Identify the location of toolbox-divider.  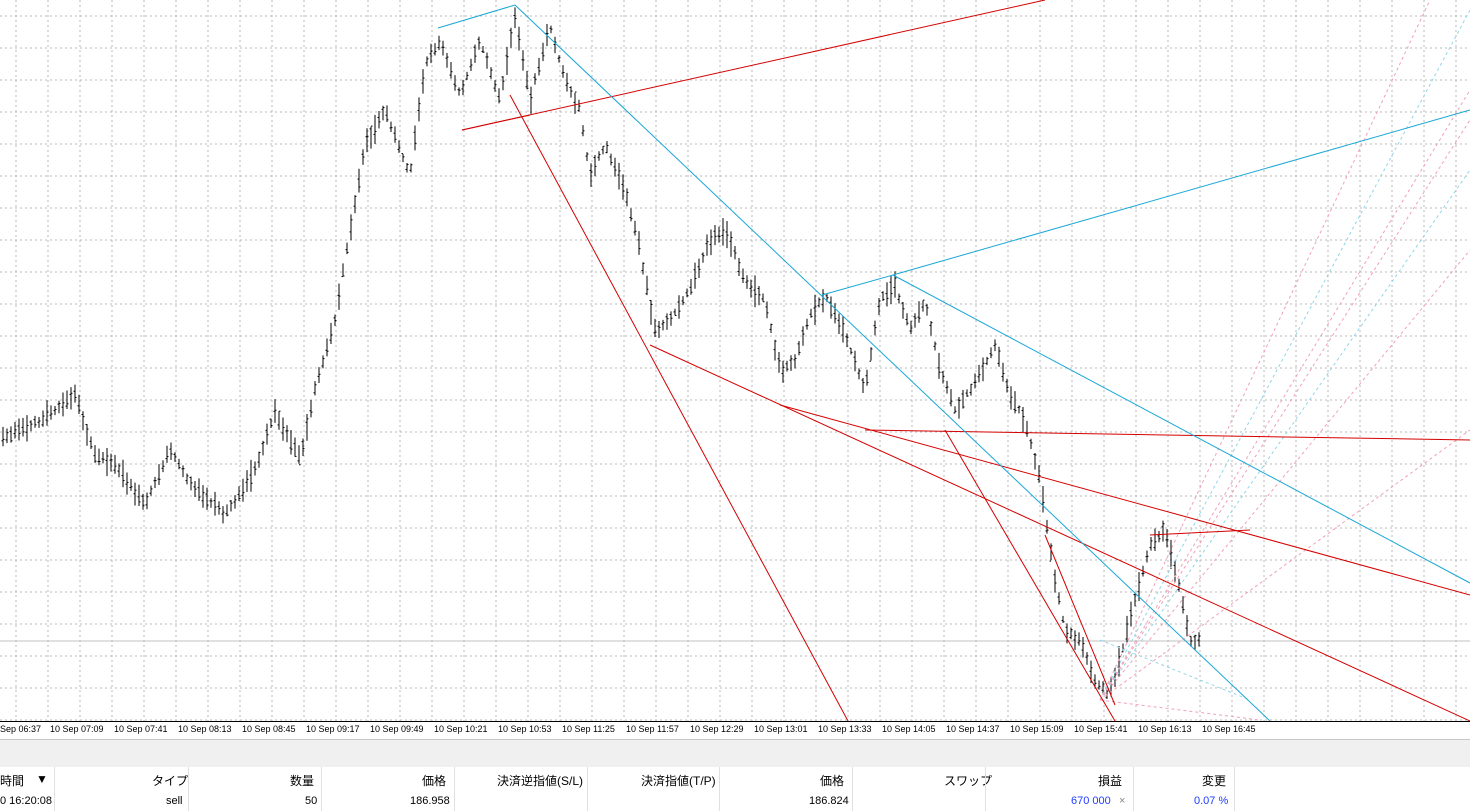
(735, 753).